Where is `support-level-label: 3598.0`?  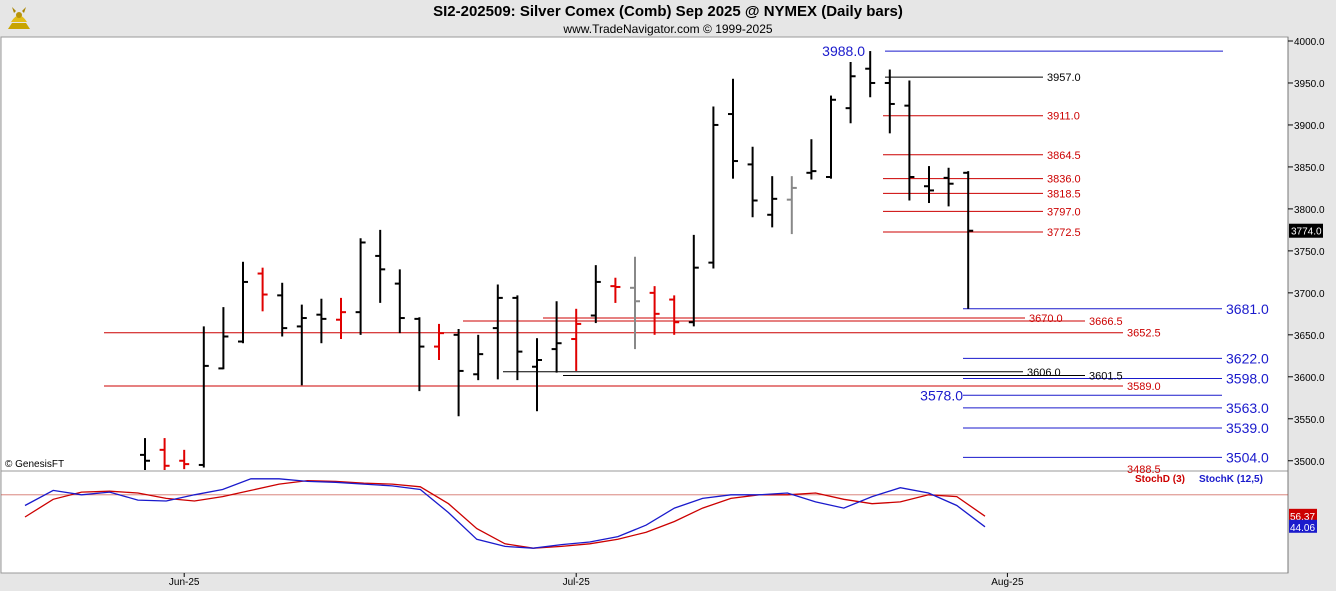
support-level-label: 3598.0 is located at coordinates (1247, 378).